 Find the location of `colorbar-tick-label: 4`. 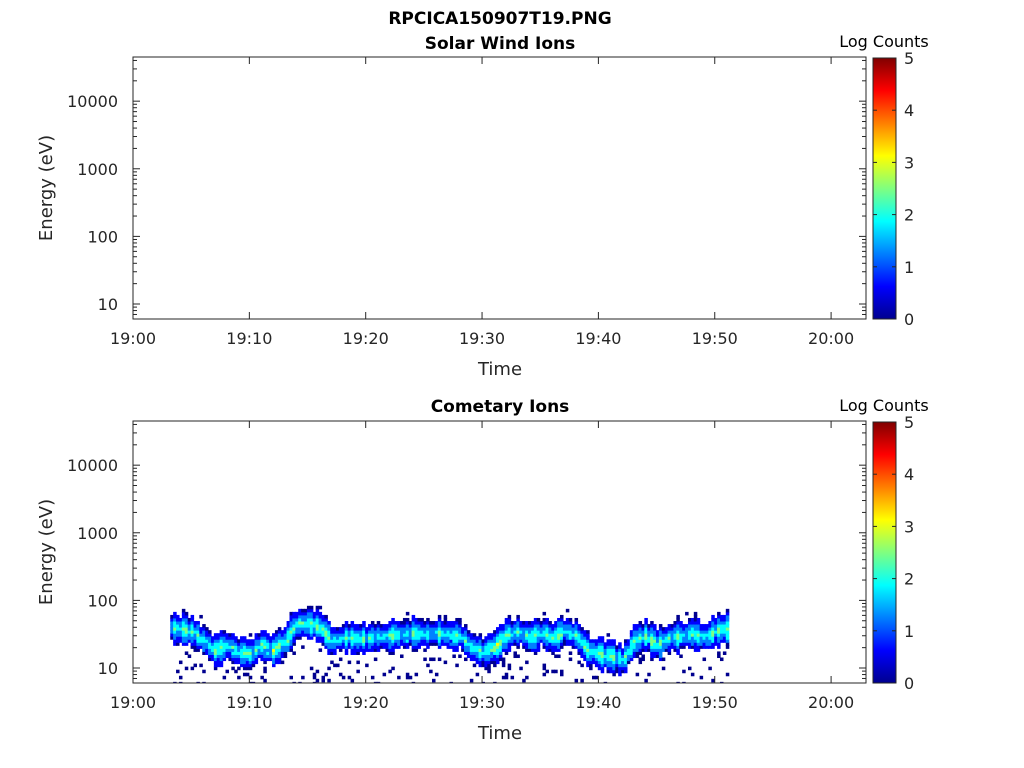

colorbar-tick-label: 4 is located at coordinates (909, 110).